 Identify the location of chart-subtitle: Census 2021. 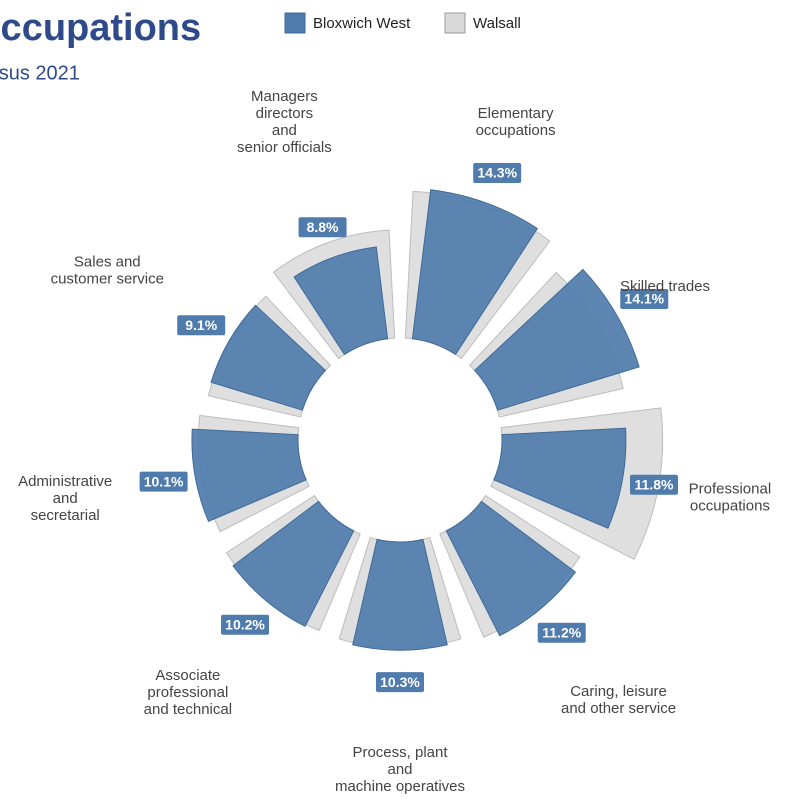
(40, 73).